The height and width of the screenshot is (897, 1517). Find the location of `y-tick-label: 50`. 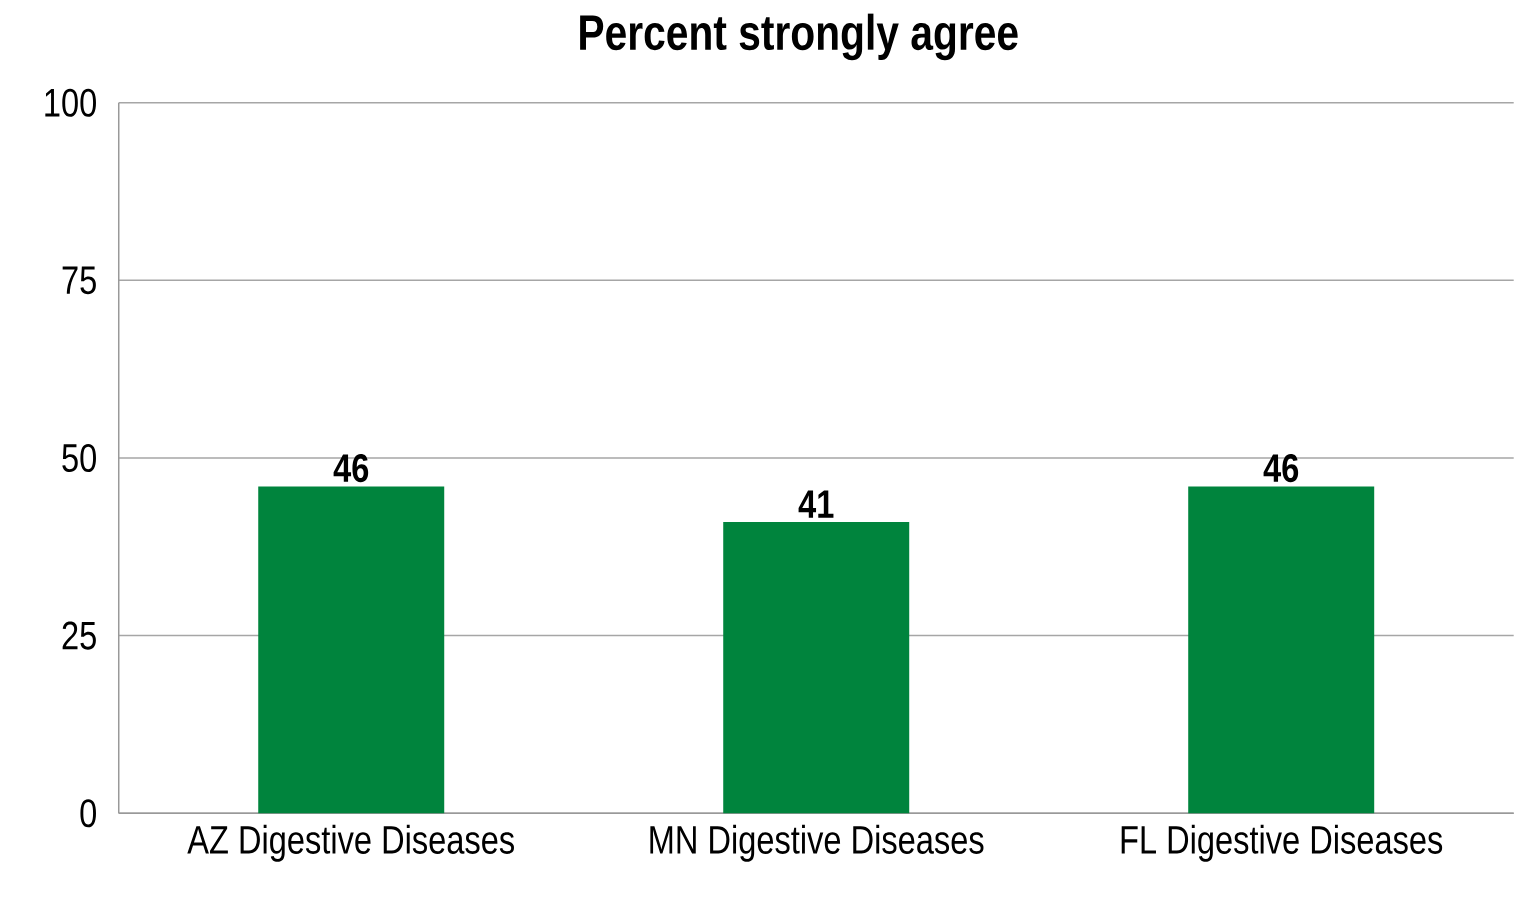

y-tick-label: 50 is located at coordinates (79, 458).